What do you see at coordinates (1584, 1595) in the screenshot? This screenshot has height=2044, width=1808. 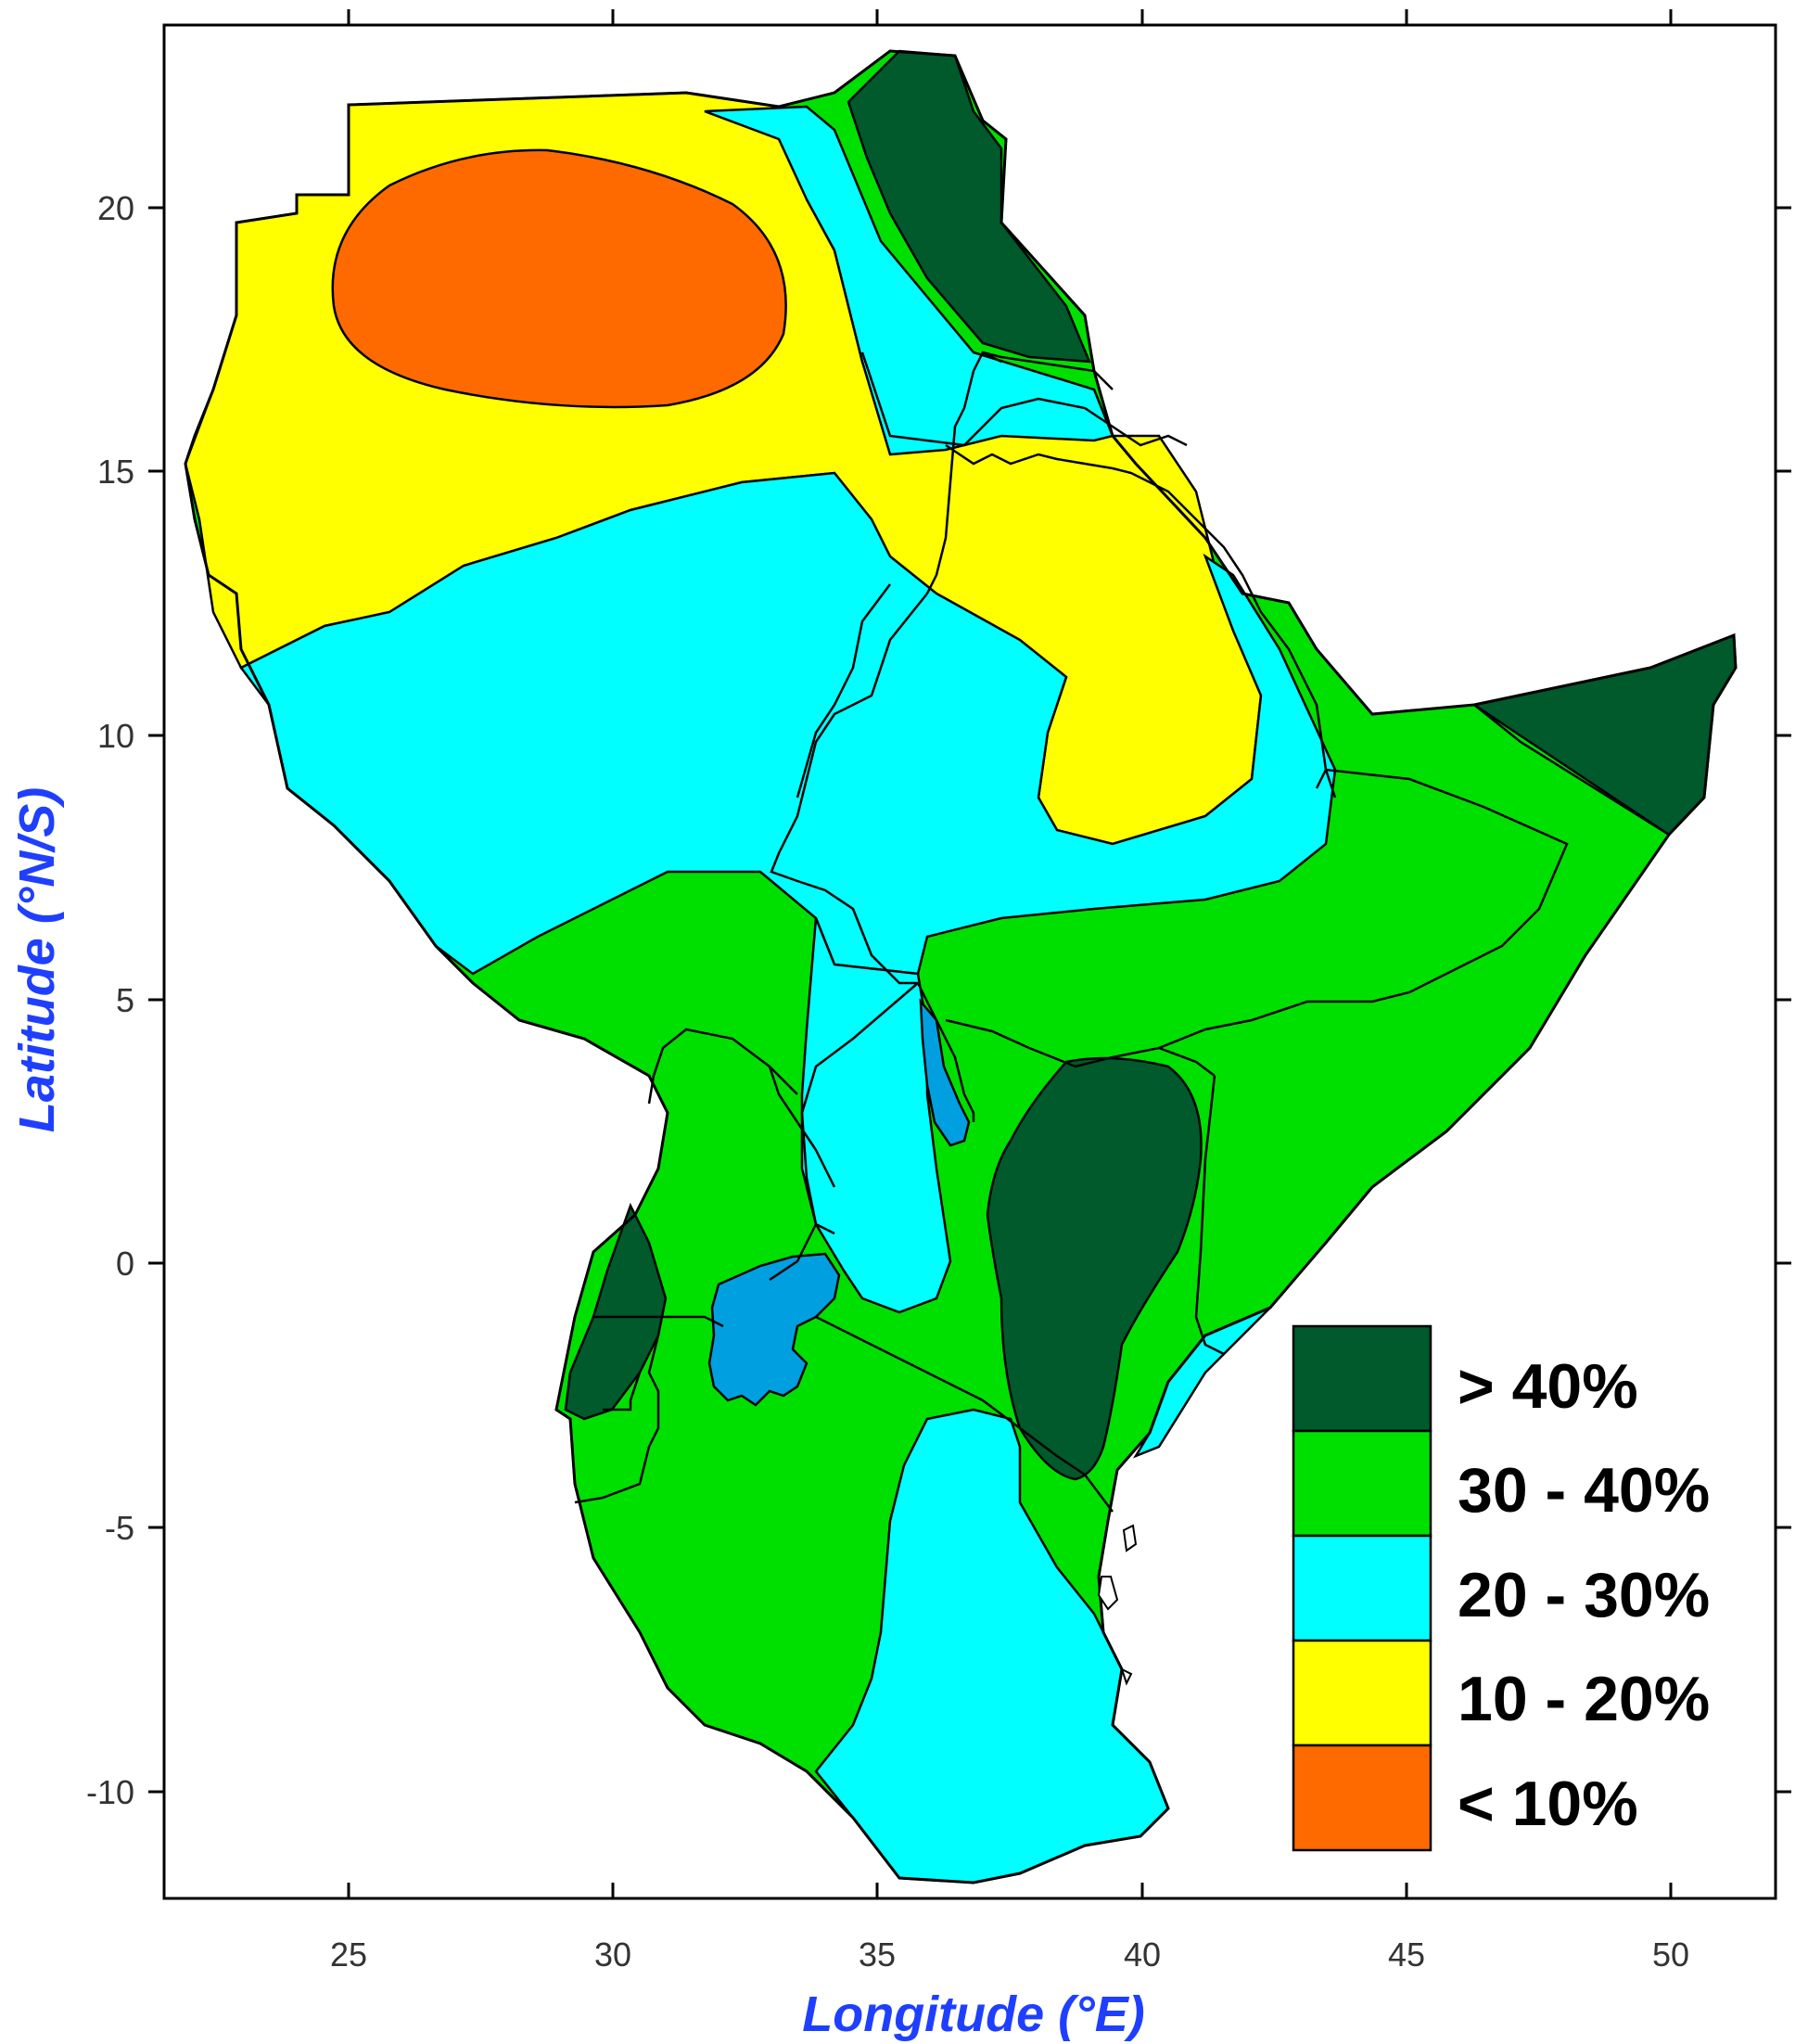 I see `legend-label: 20 - 30%` at bounding box center [1584, 1595].